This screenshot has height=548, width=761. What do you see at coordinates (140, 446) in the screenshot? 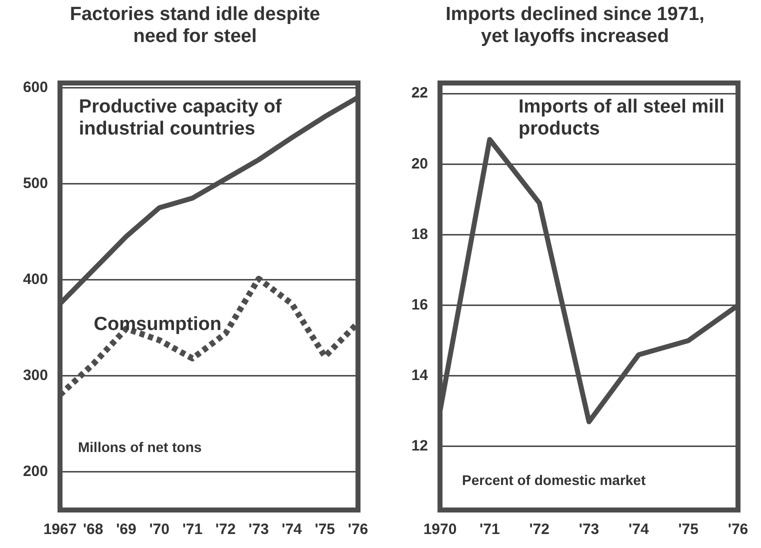
I see `y-axis-title: Millons of net tons` at bounding box center [140, 446].